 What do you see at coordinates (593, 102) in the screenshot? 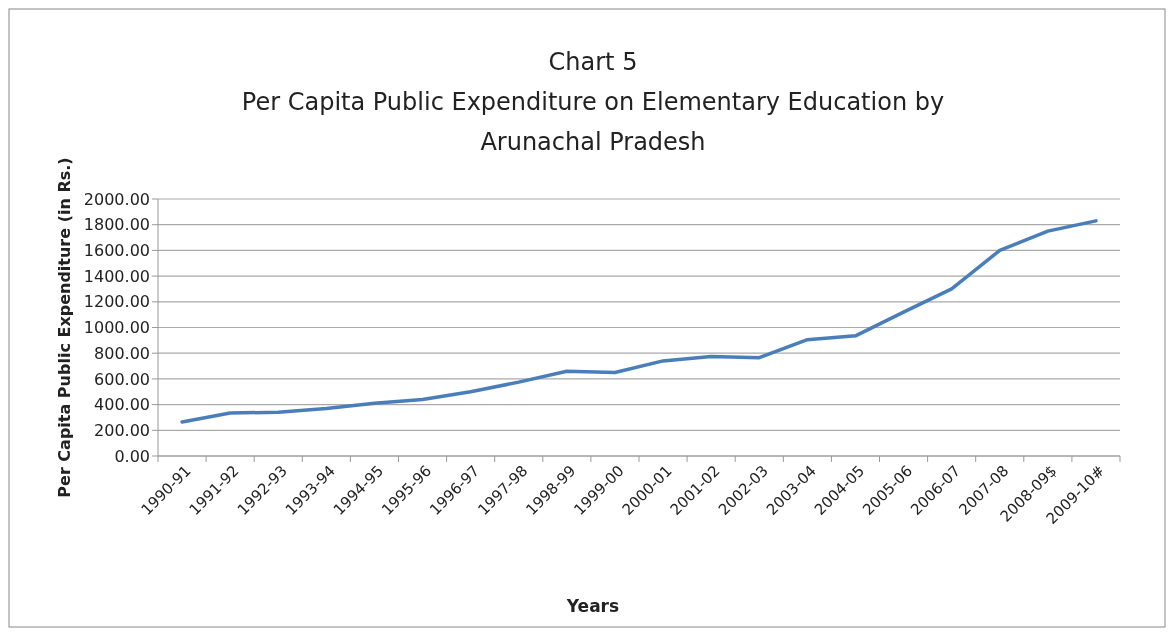
I see `chart-title: Chart 5 Per Capita Public Expenditure on Elementary Education by Arunachal Pradesh` at bounding box center [593, 102].